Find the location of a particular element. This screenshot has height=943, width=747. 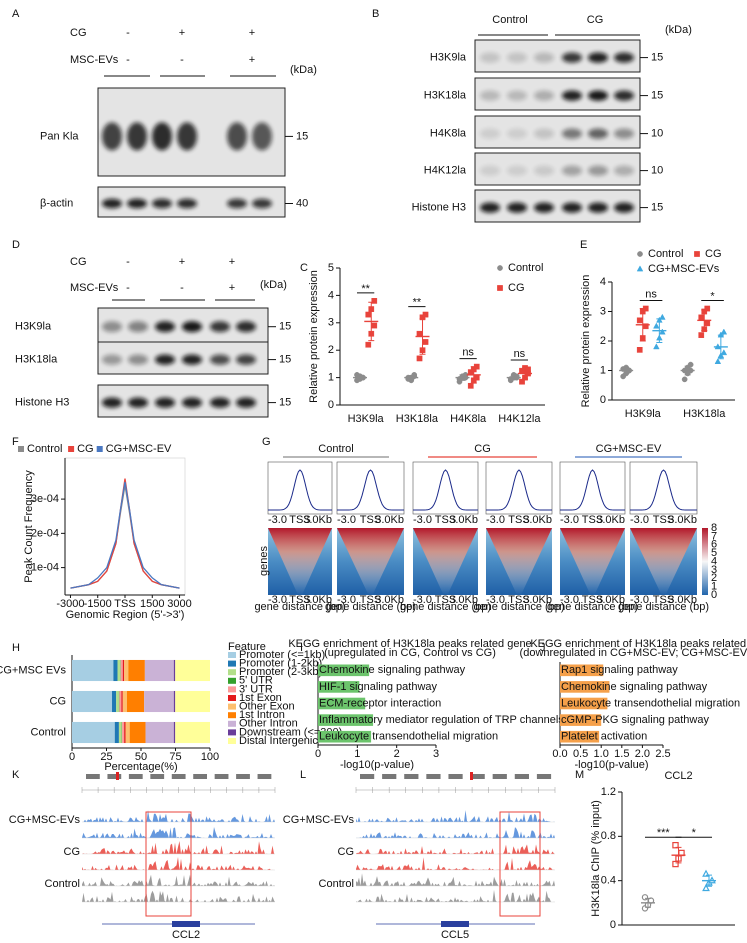

y-tick-label: 4 is located at coordinates (603, 282).